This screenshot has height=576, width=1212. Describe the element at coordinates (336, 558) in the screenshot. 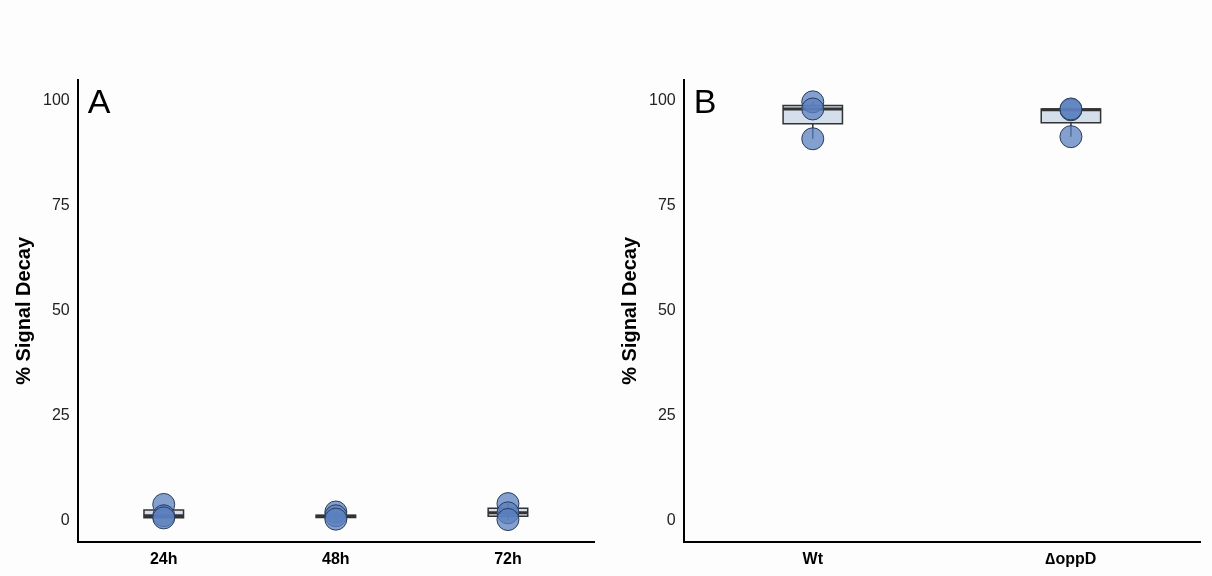

I see `x-tick-label: 48h` at that location.